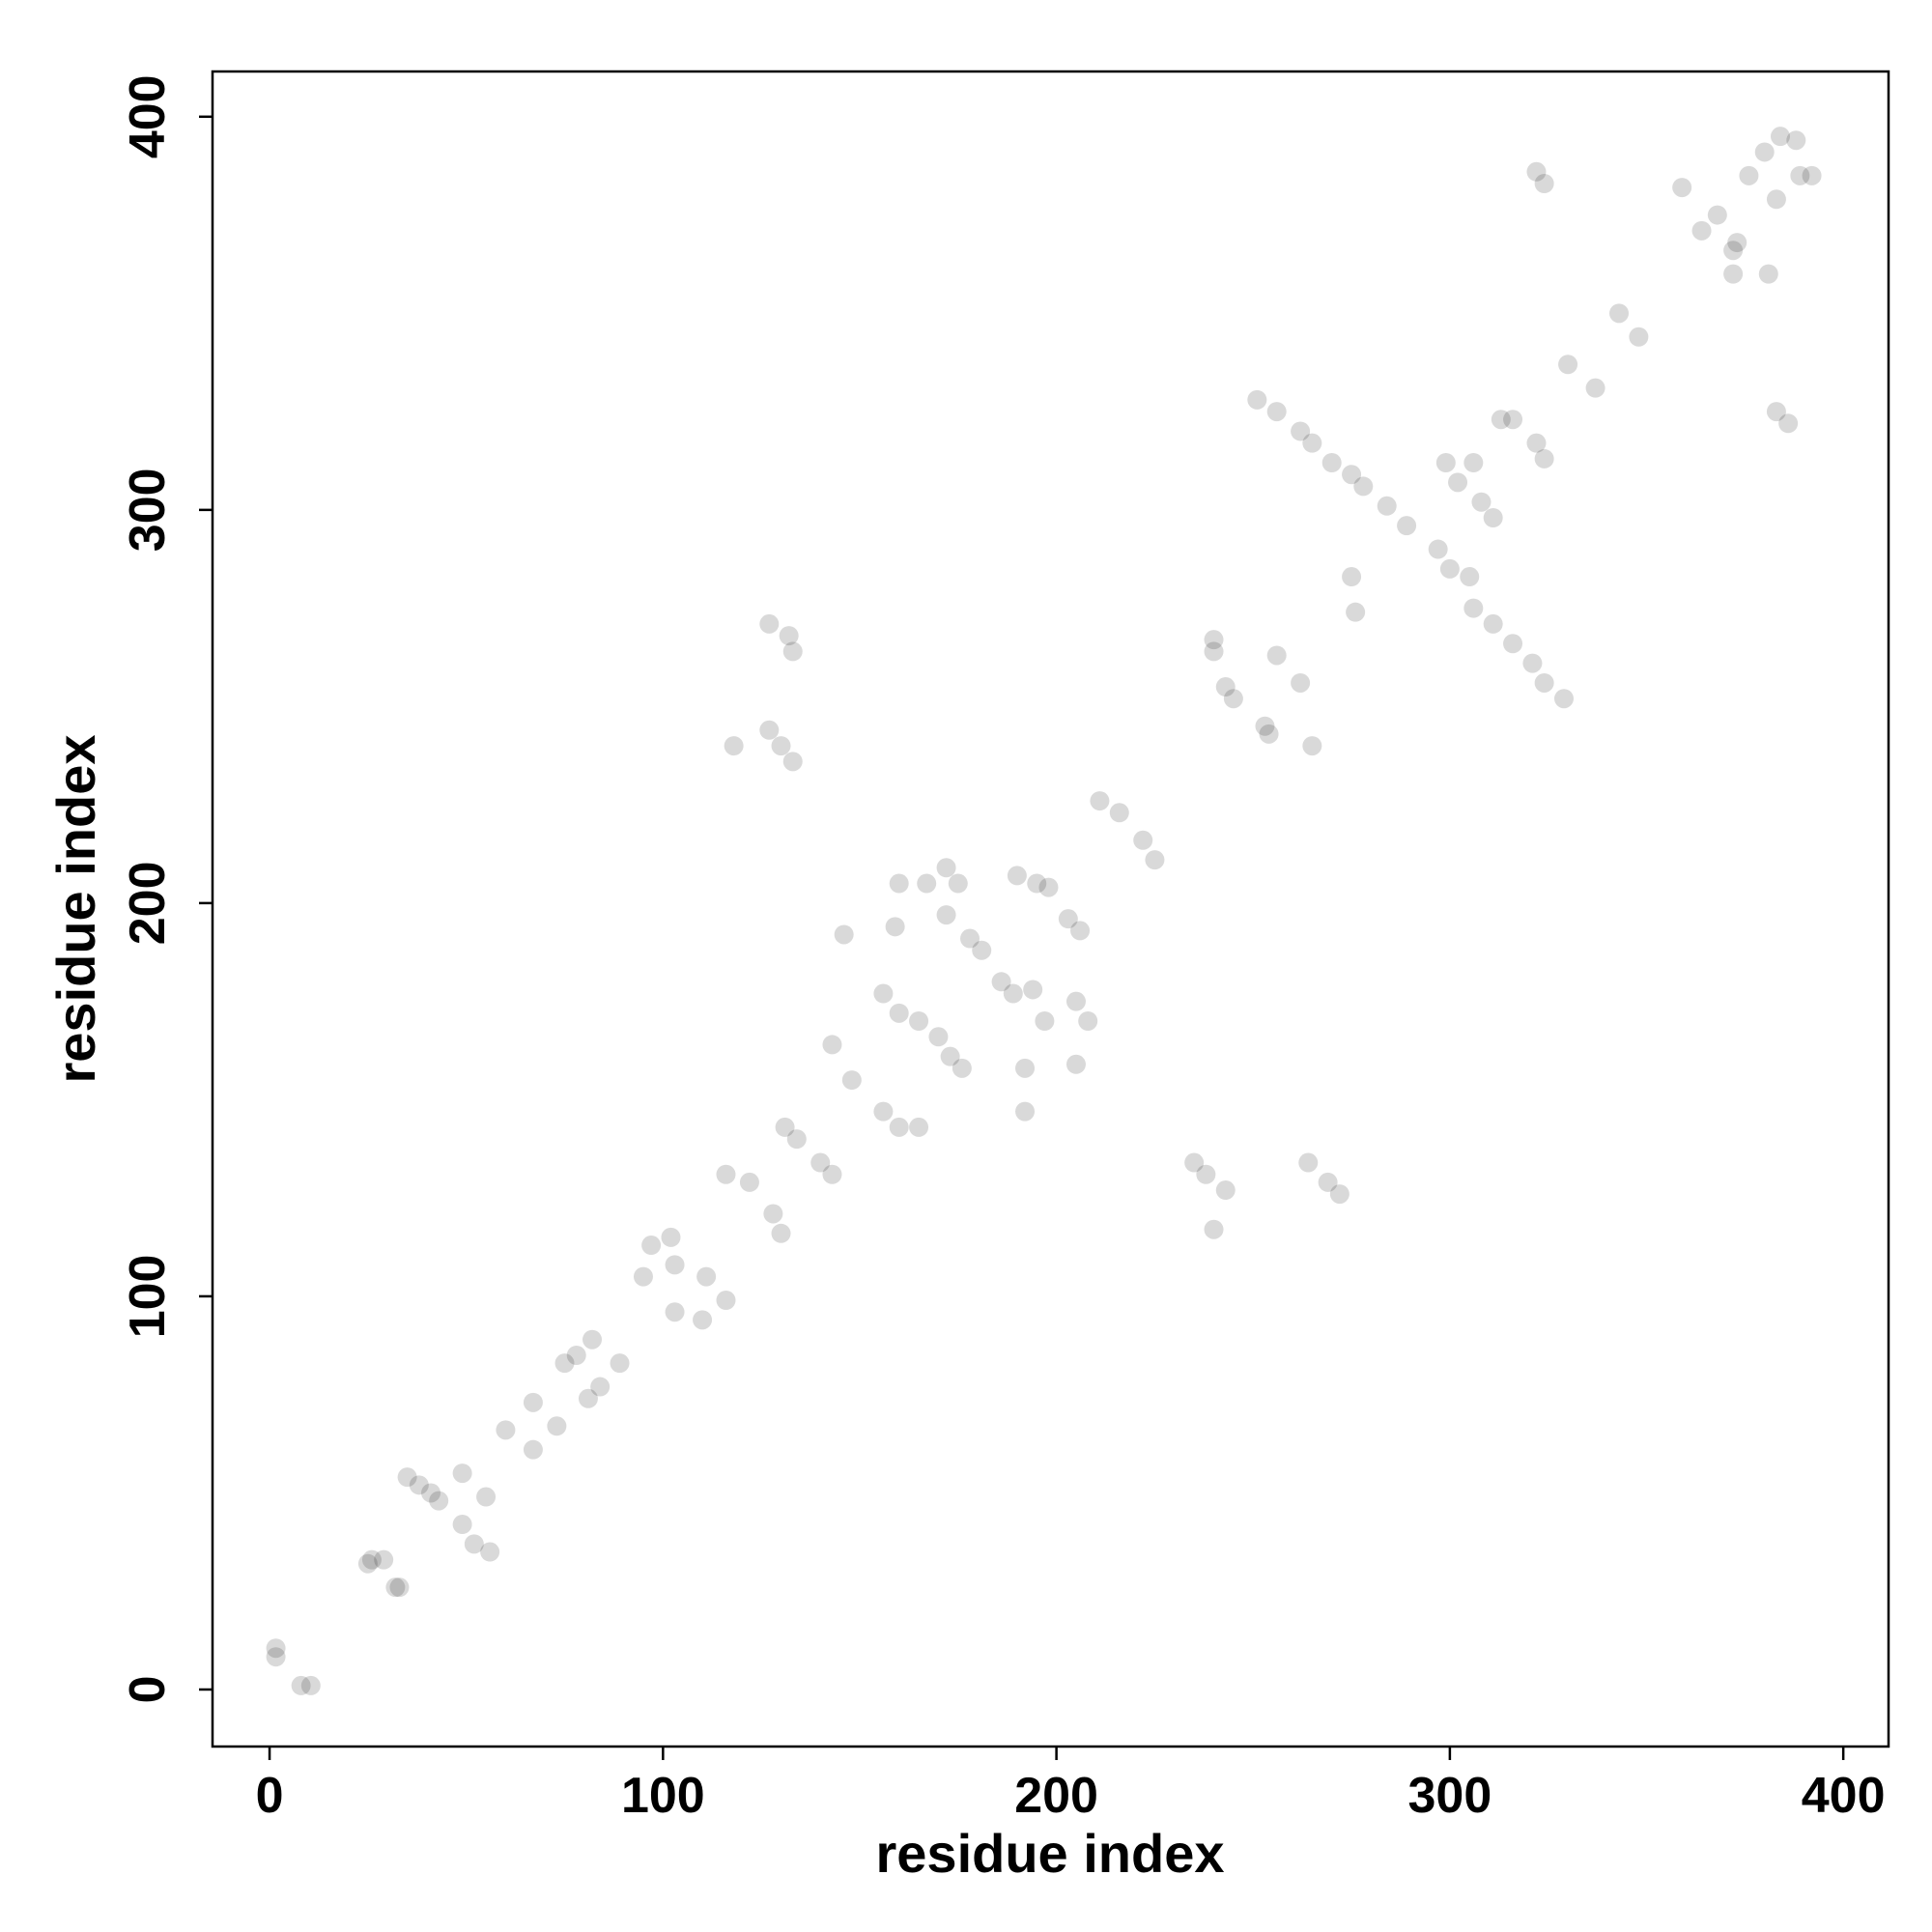 Image resolution: width=1932 pixels, height=1932 pixels. What do you see at coordinates (270, 1796) in the screenshot?
I see `x-tick-label: 0` at bounding box center [270, 1796].